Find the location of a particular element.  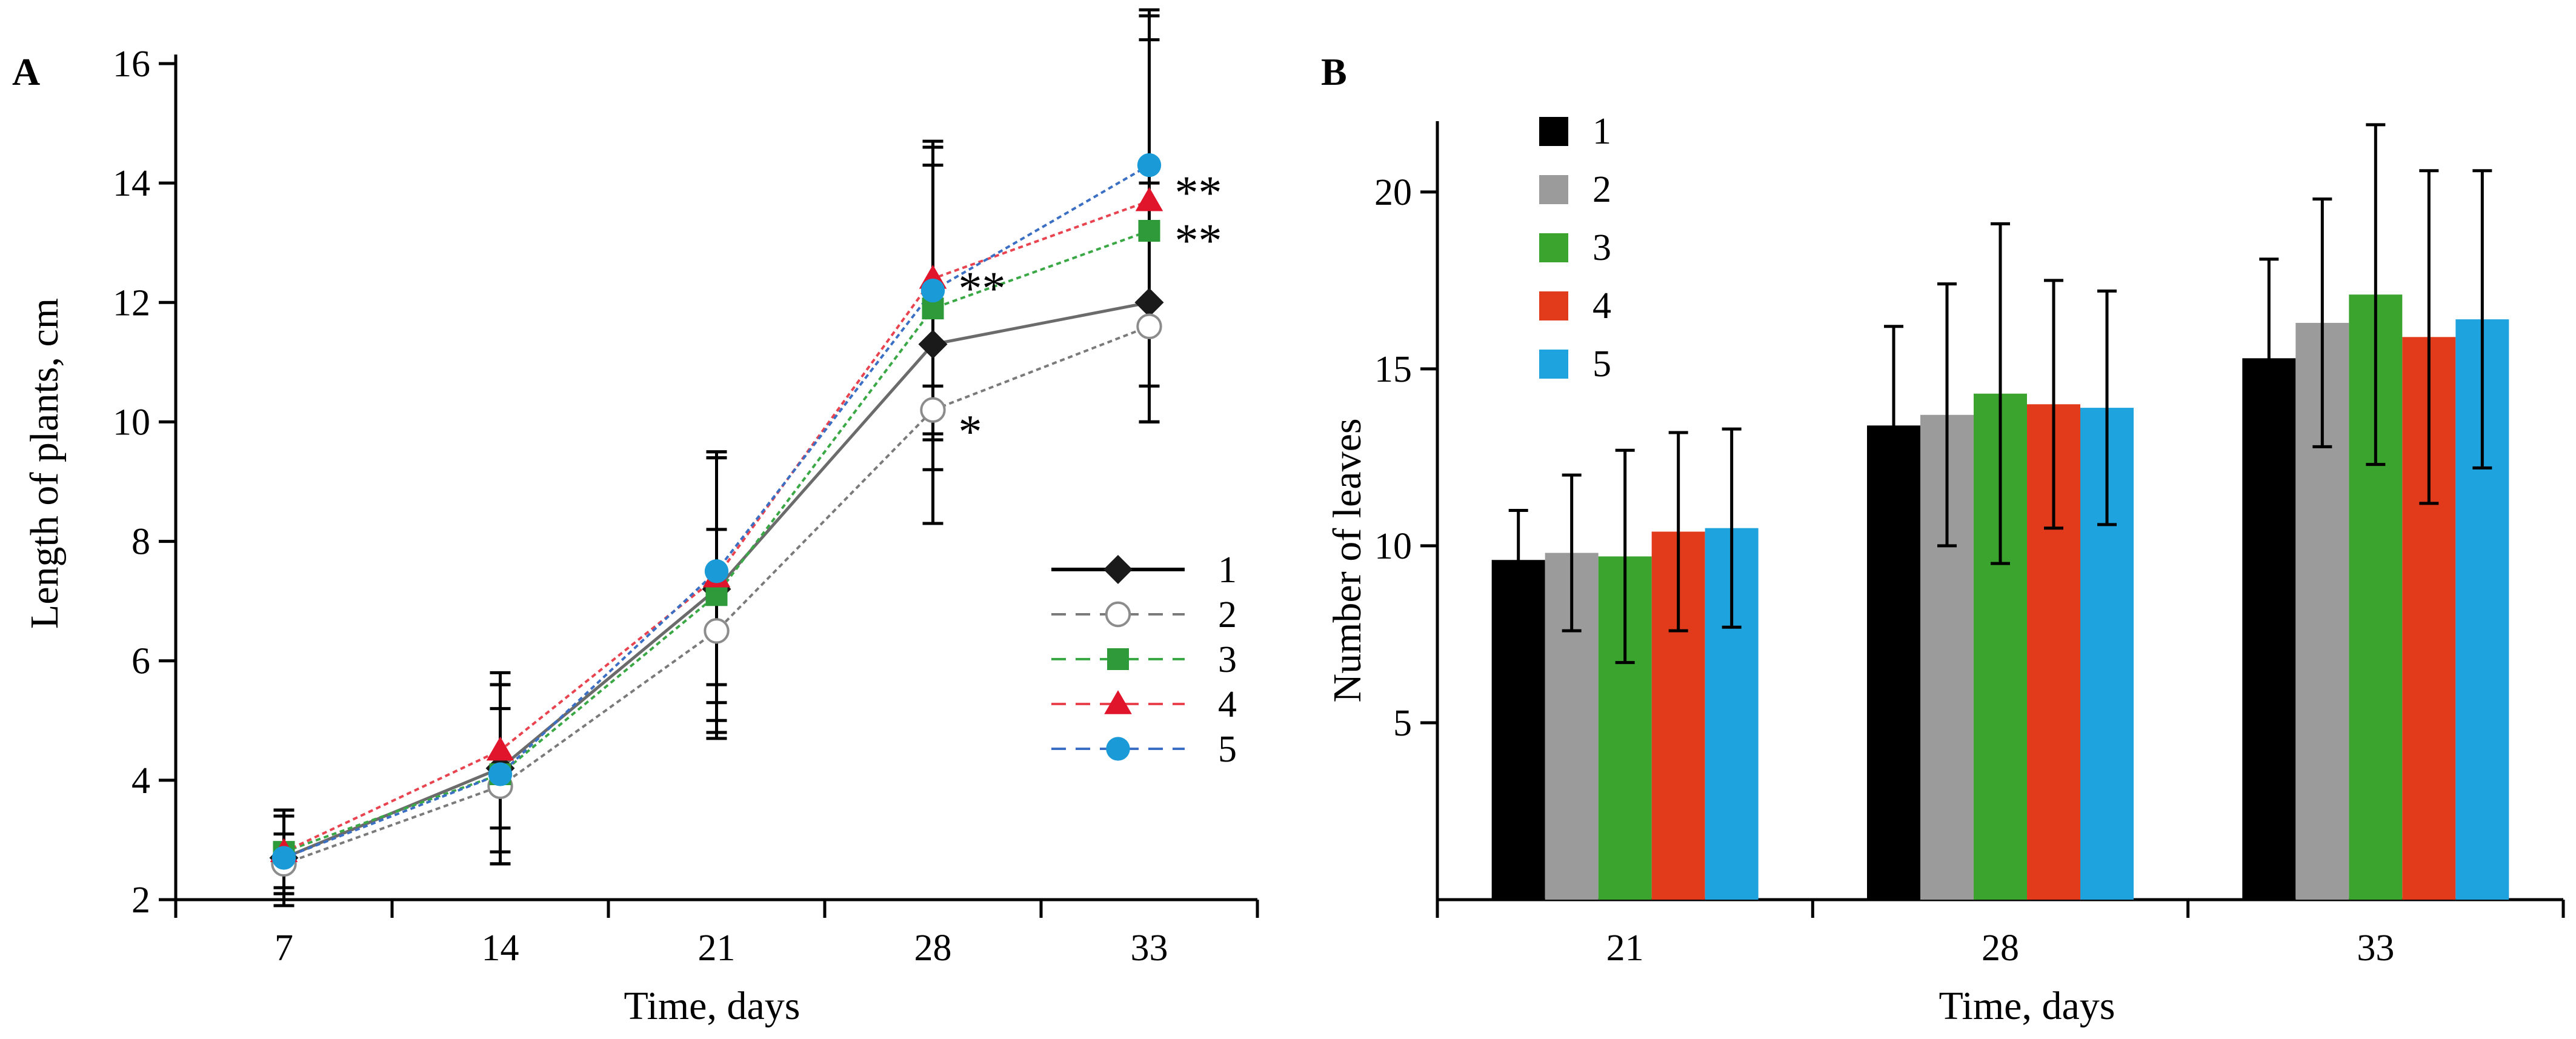

panel-a-y-tick-label: 6 is located at coordinates (140, 661).